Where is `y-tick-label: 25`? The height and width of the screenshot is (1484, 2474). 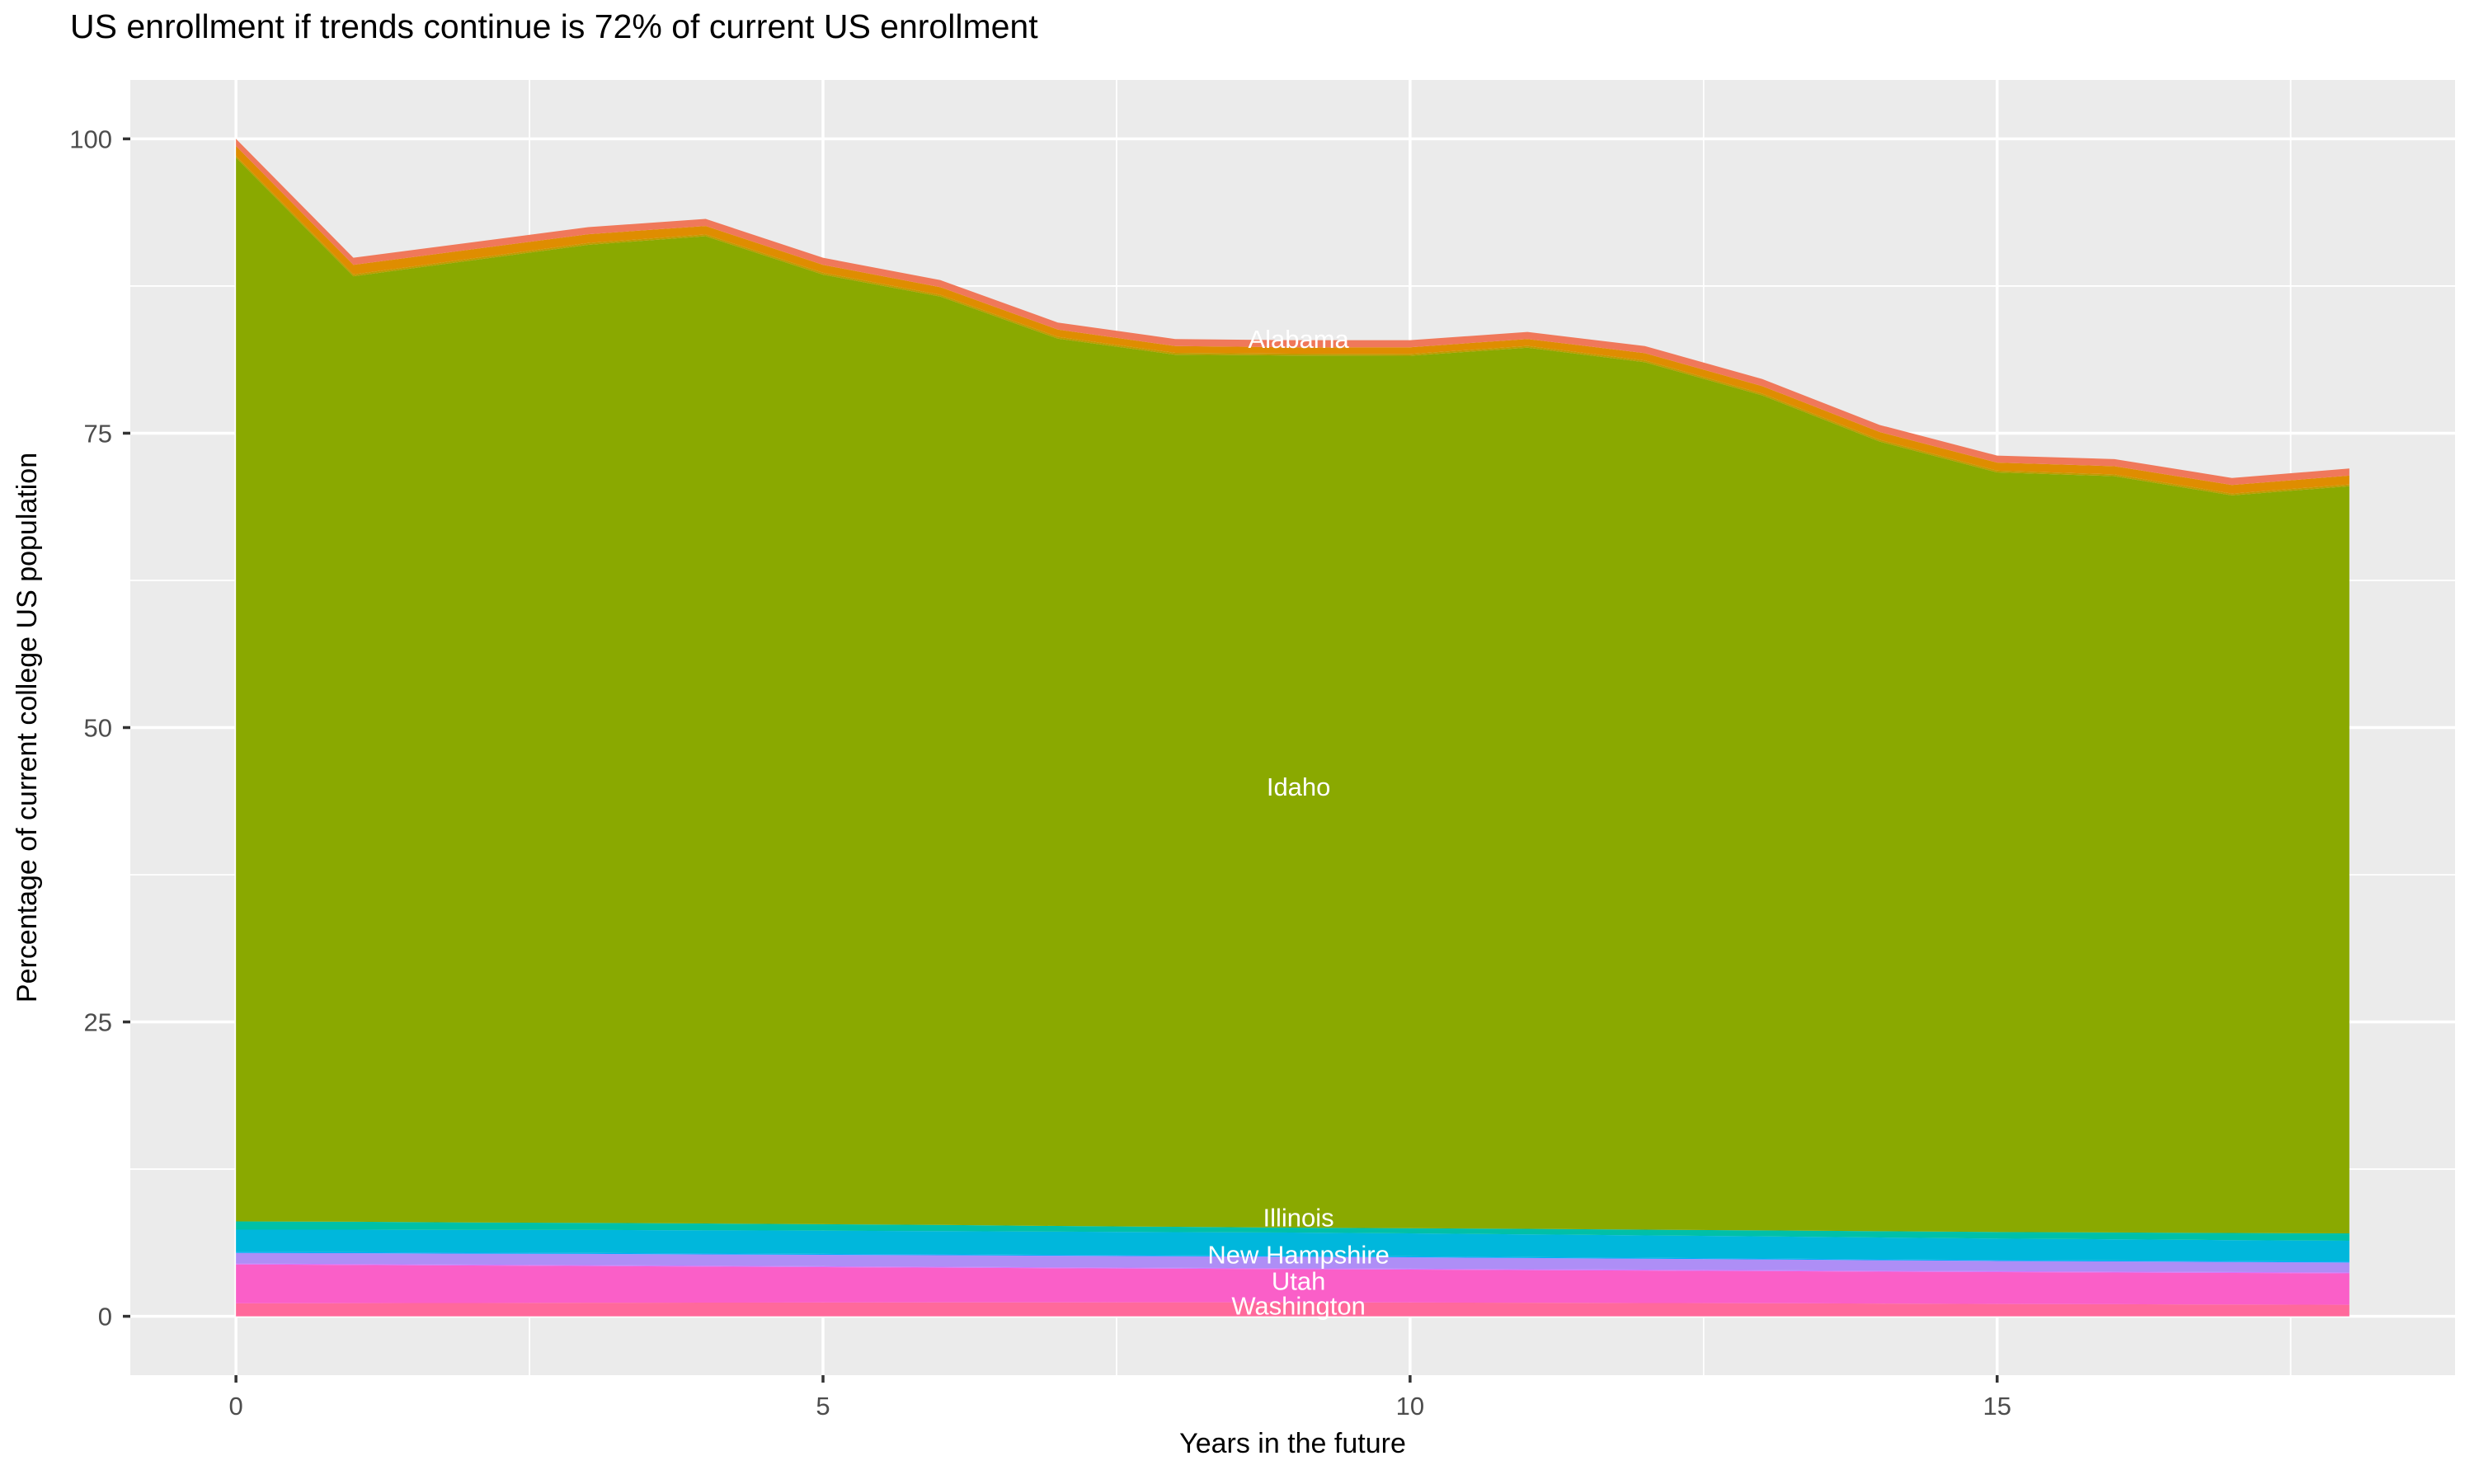 y-tick-label: 25 is located at coordinates (98, 1022).